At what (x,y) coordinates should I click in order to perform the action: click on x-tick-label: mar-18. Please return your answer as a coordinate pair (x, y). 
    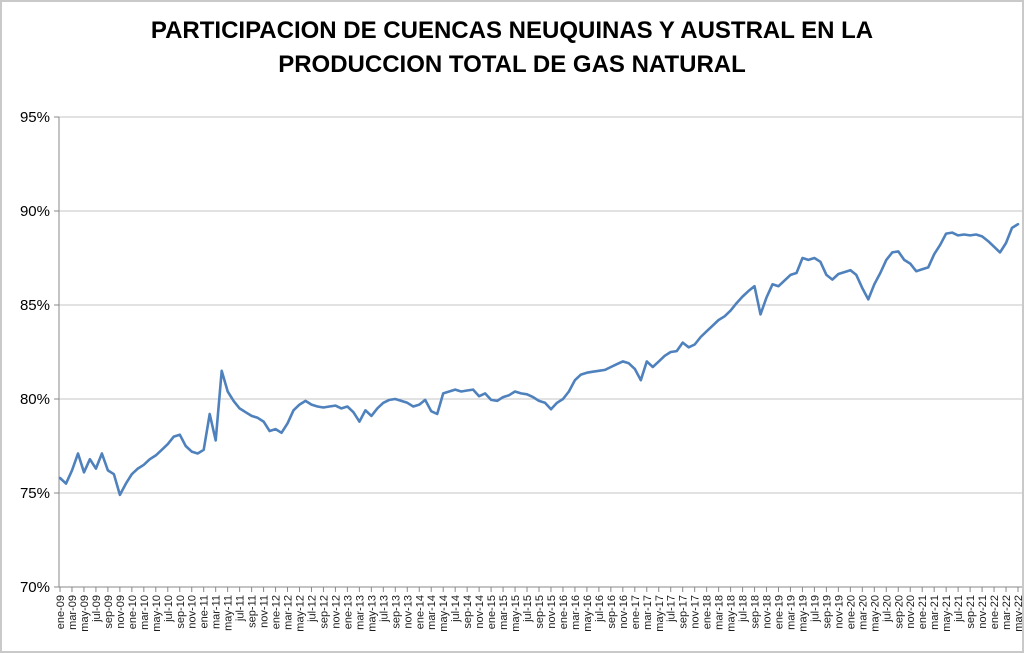
    Looking at the image, I should click on (720, 612).